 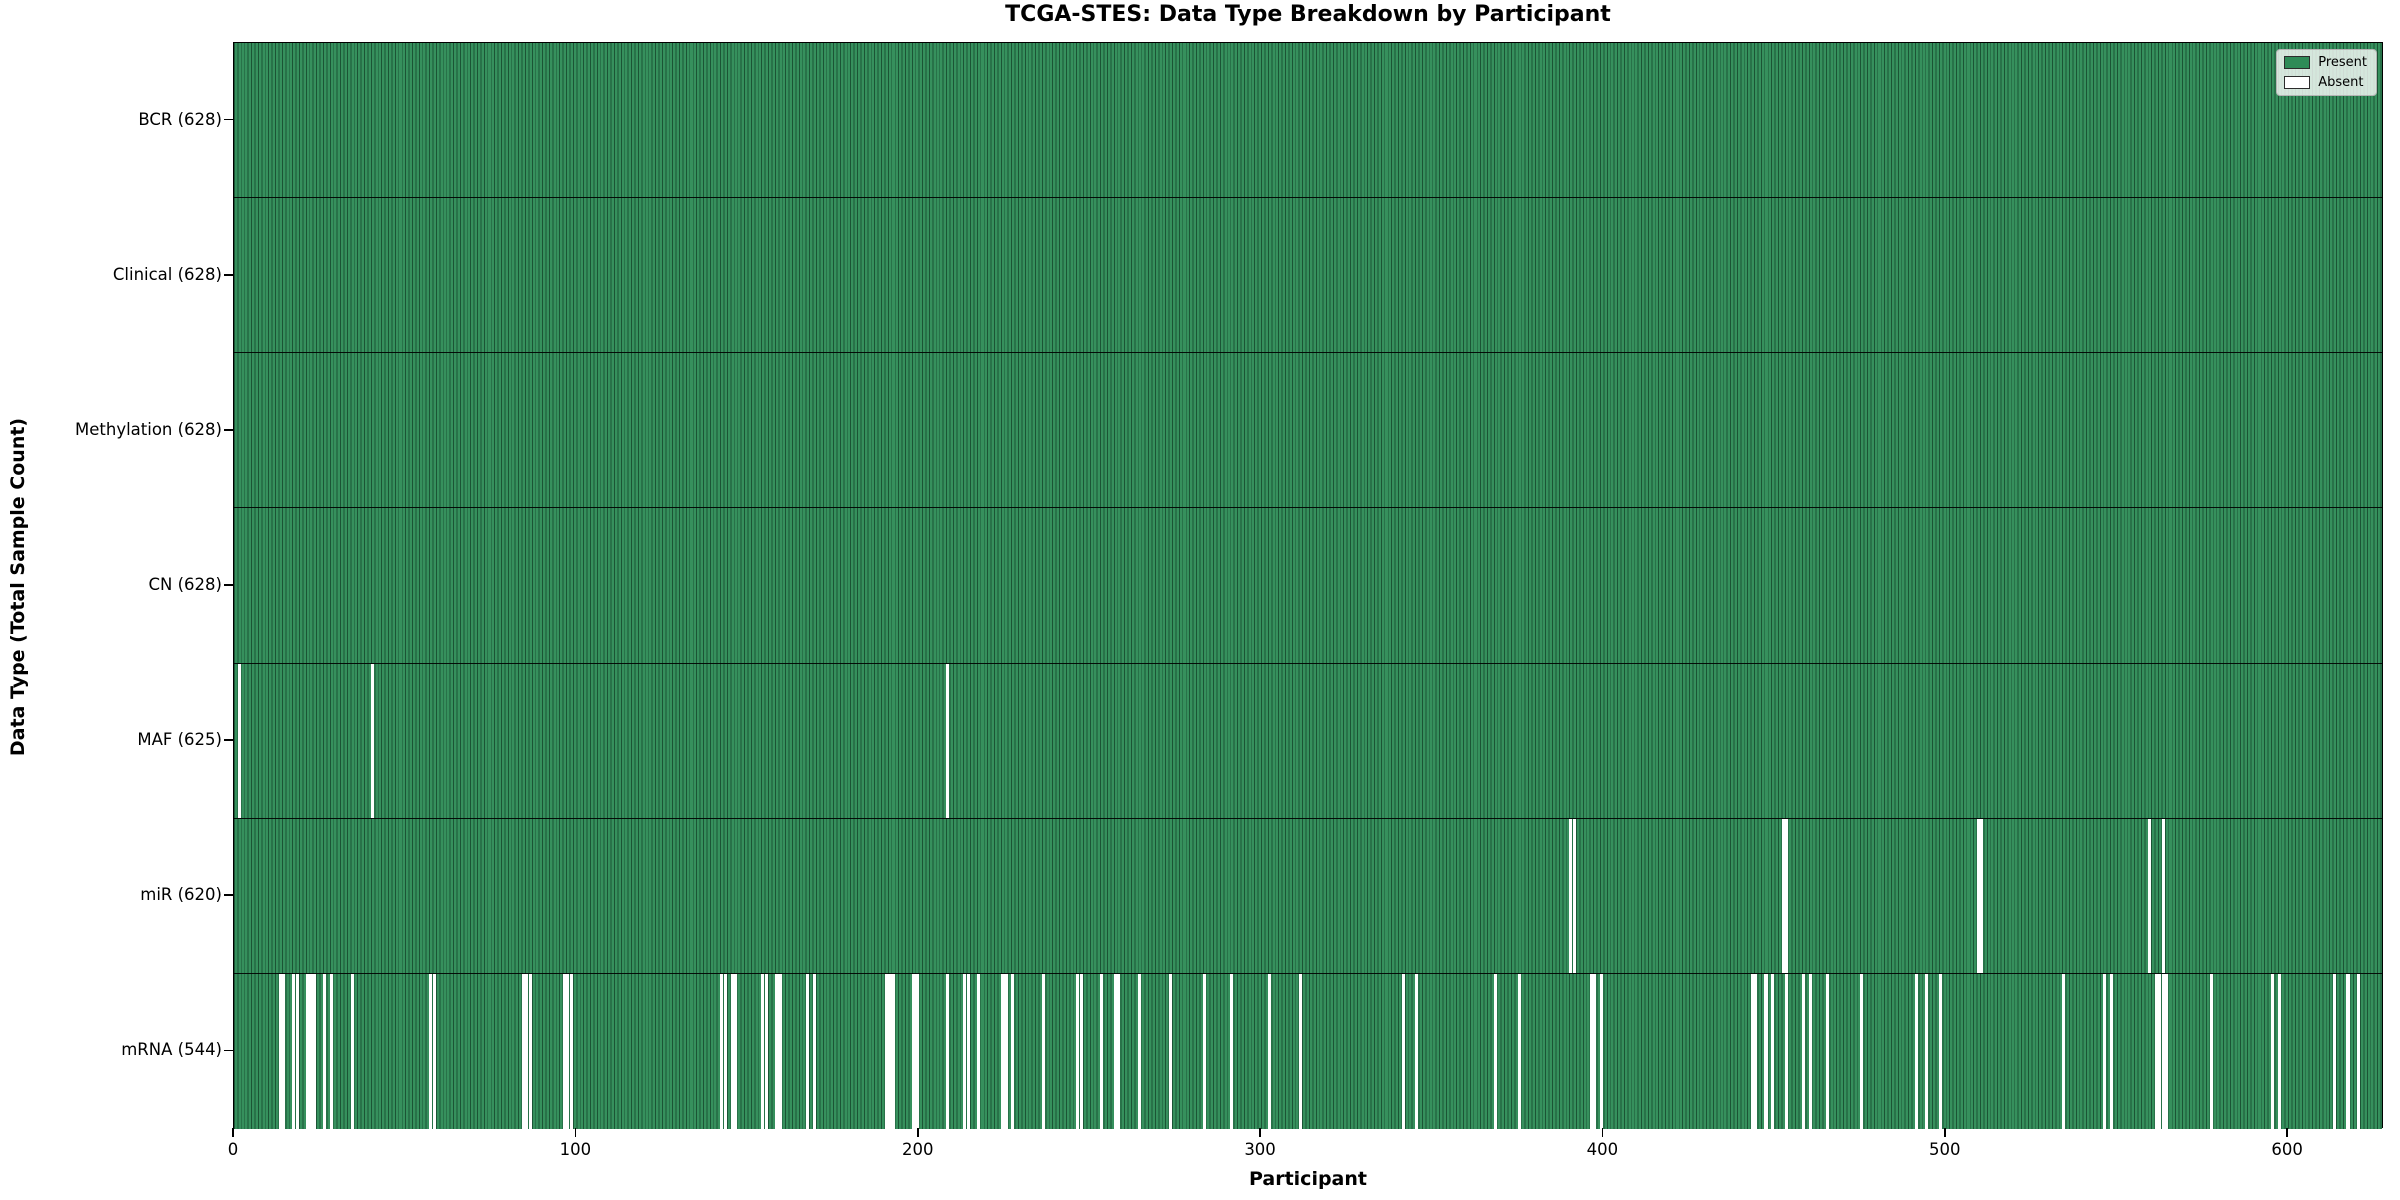 What do you see at coordinates (2297, 62) in the screenshot?
I see `present-swatch-icon` at bounding box center [2297, 62].